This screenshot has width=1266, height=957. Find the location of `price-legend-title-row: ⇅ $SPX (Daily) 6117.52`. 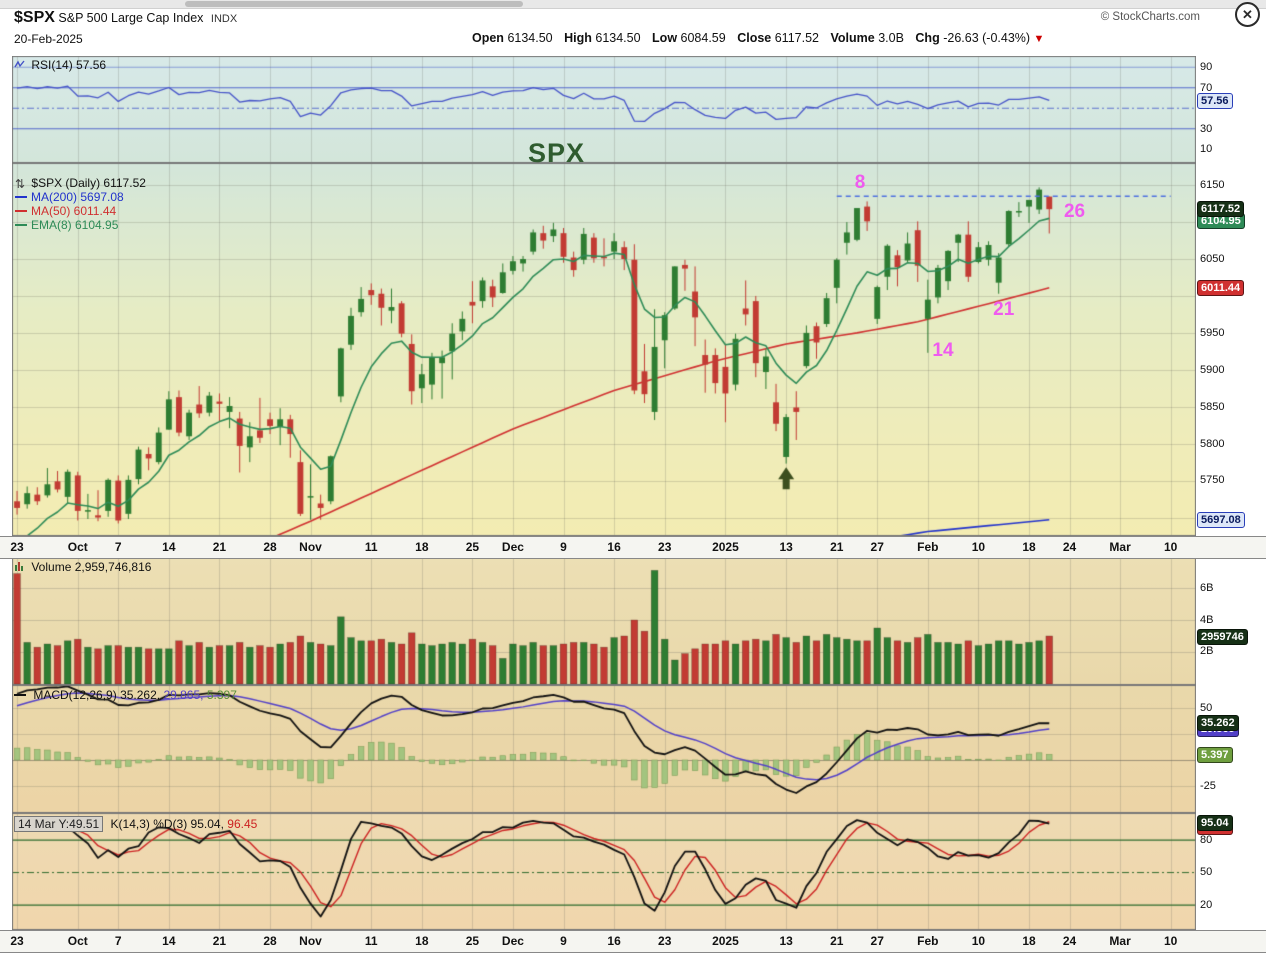

price-legend-title-row: ⇅ $SPX (Daily) 6117.52 is located at coordinates (80, 183).